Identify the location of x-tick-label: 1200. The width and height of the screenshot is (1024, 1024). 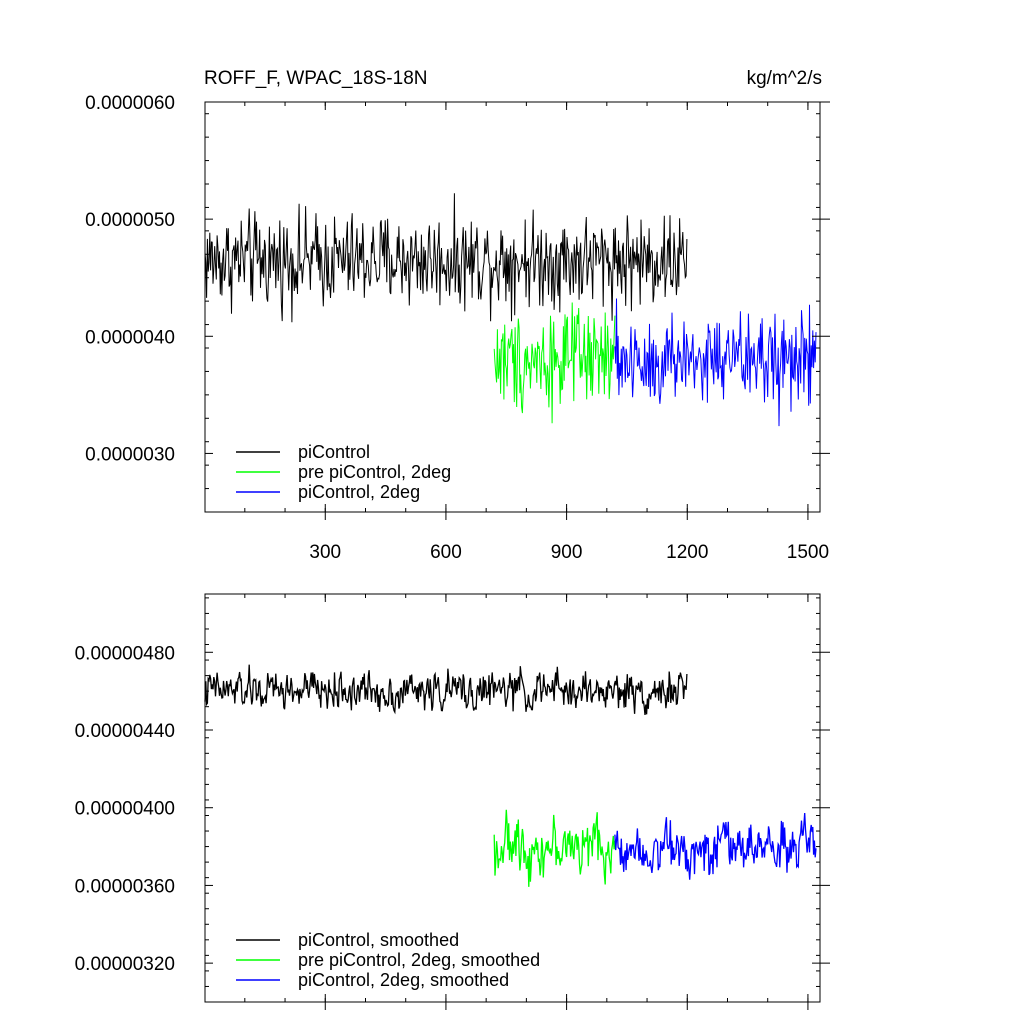
(687, 552).